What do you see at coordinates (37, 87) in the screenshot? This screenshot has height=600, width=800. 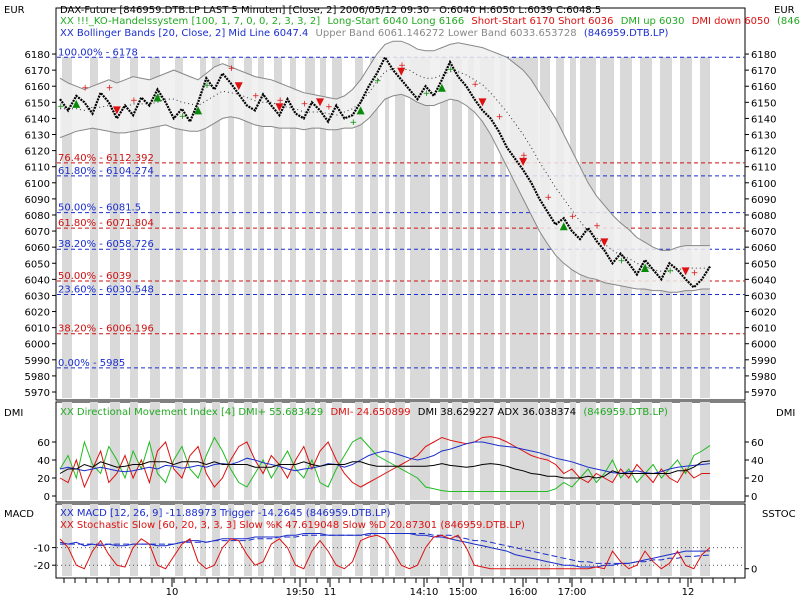 I see `price-tick-label-left: 6160` at bounding box center [37, 87].